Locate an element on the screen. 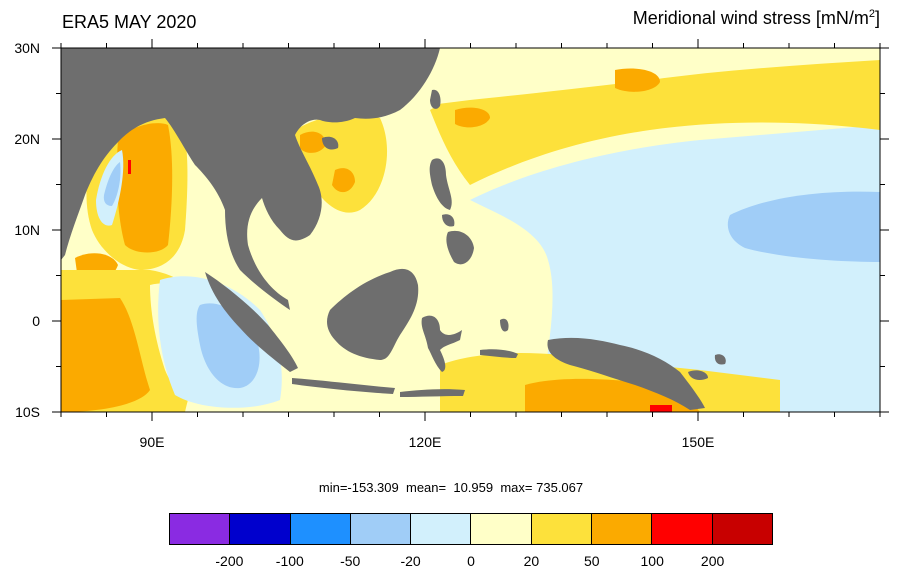 This screenshot has height=576, width=902. luzon-orange-patch is located at coordinates (472, 117).